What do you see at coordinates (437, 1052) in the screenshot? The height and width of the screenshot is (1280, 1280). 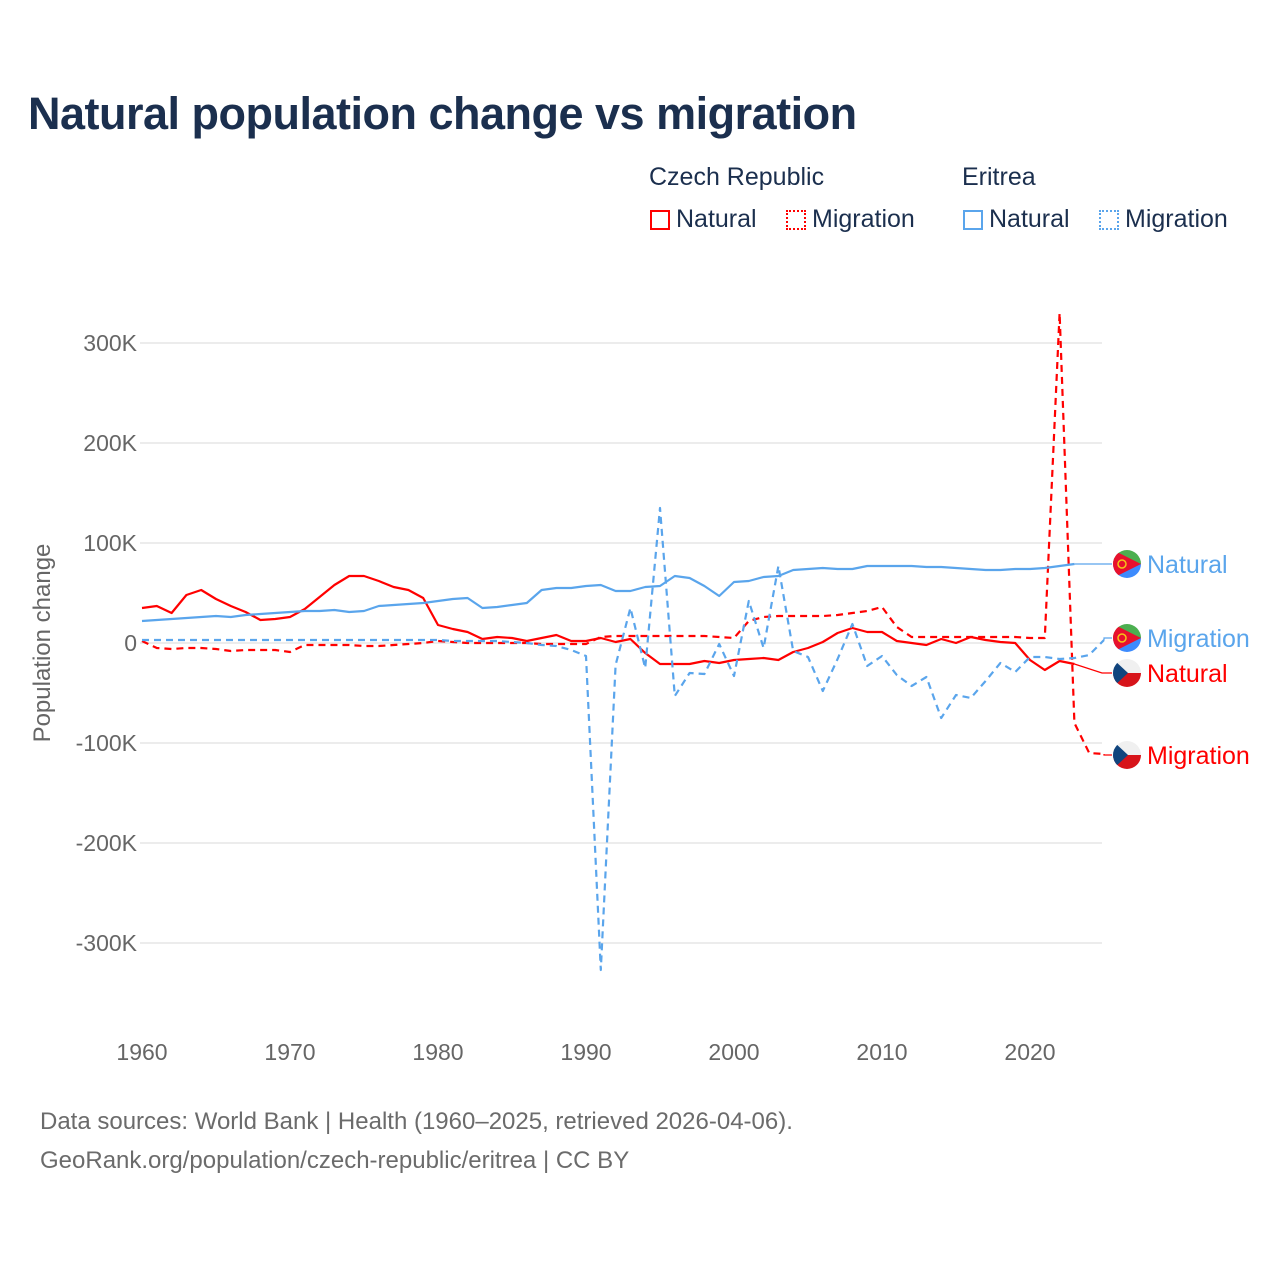 I see `x-tick-label: 1980` at bounding box center [437, 1052].